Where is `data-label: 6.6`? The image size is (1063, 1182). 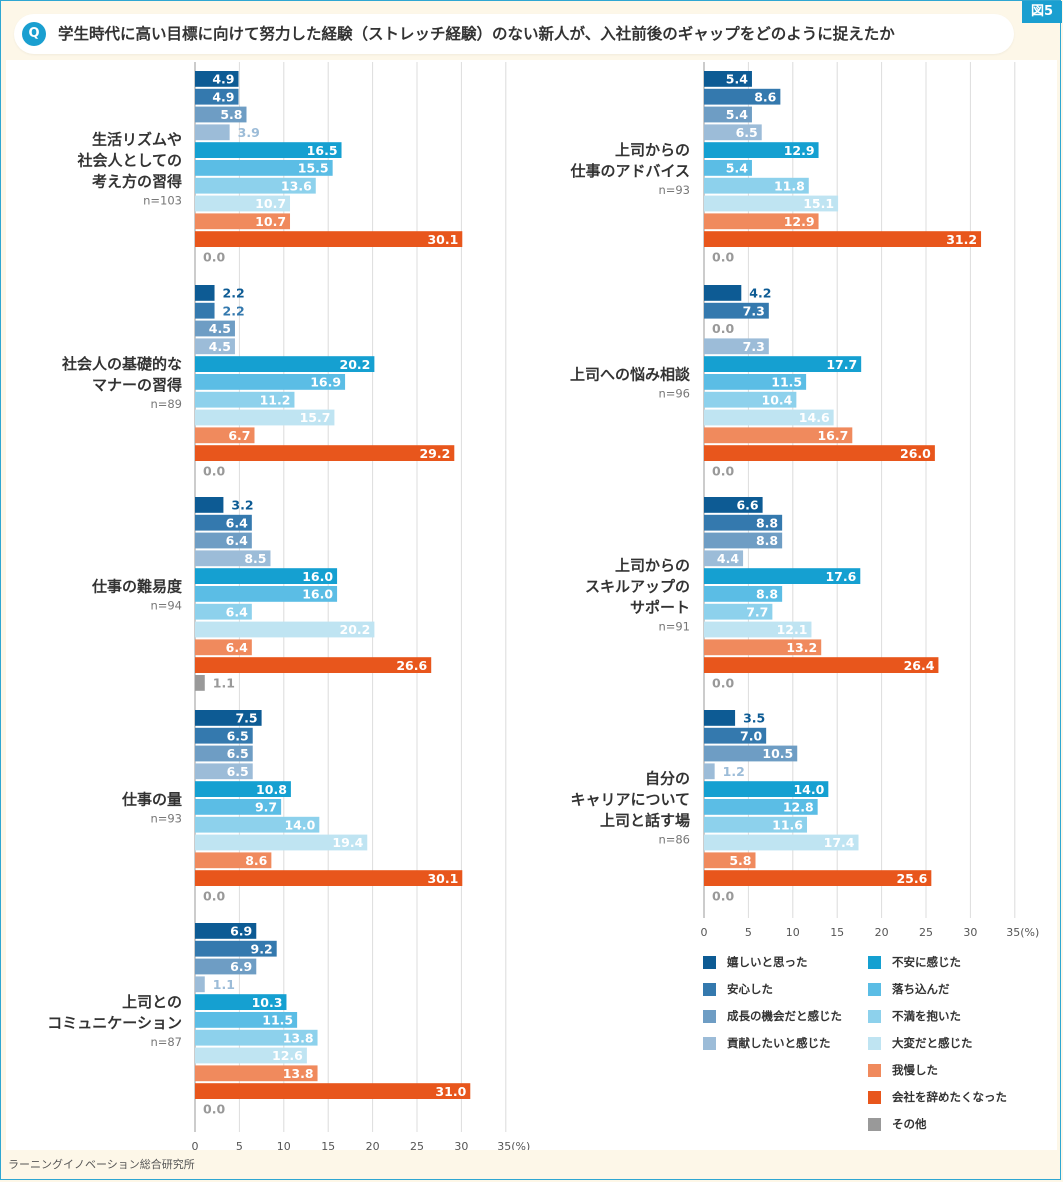 data-label: 6.6 is located at coordinates (747, 505).